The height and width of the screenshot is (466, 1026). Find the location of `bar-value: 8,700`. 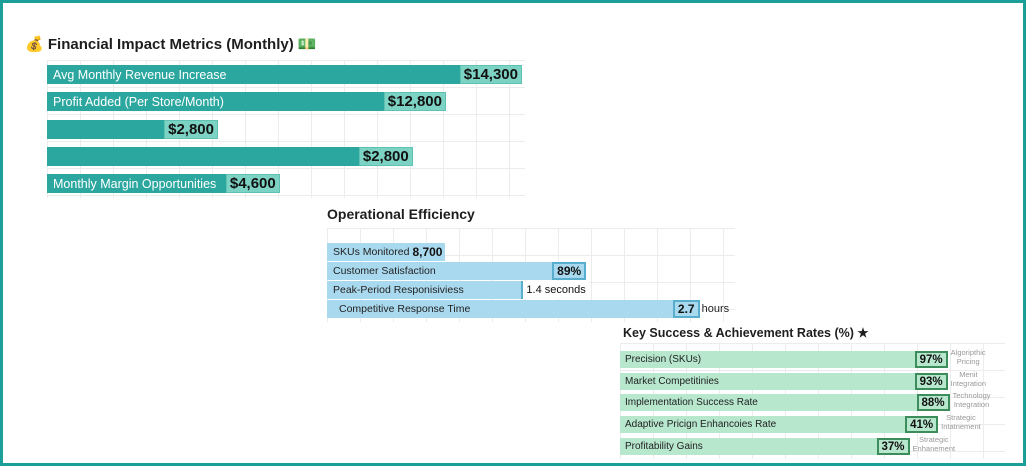

bar-value: 8,700 is located at coordinates (427, 252).